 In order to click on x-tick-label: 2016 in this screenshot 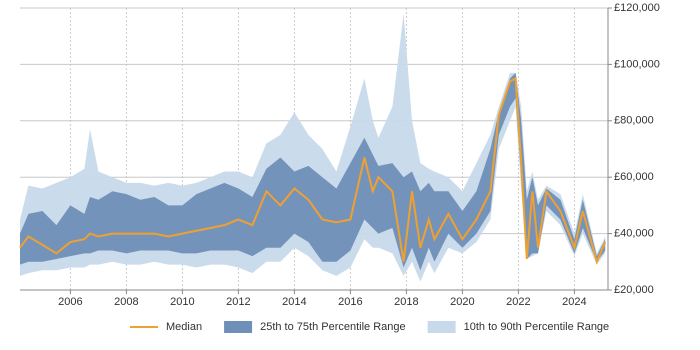, I will do `click(350, 302)`.